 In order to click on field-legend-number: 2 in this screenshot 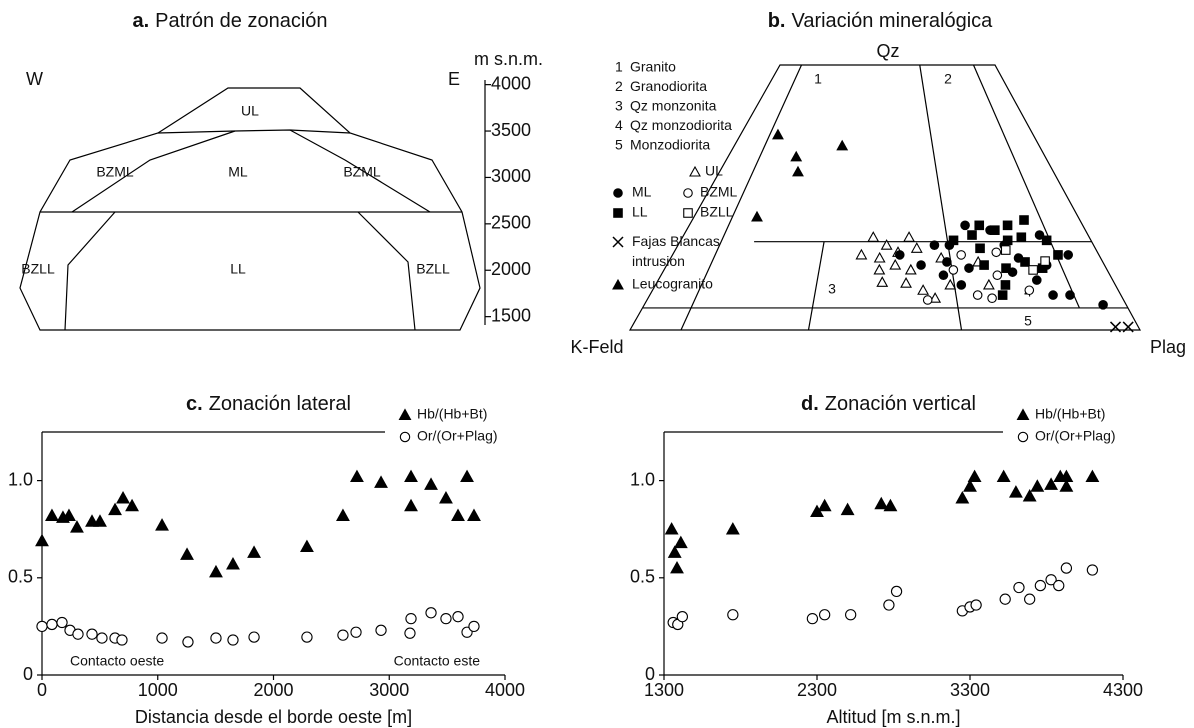, I will do `click(619, 86)`.